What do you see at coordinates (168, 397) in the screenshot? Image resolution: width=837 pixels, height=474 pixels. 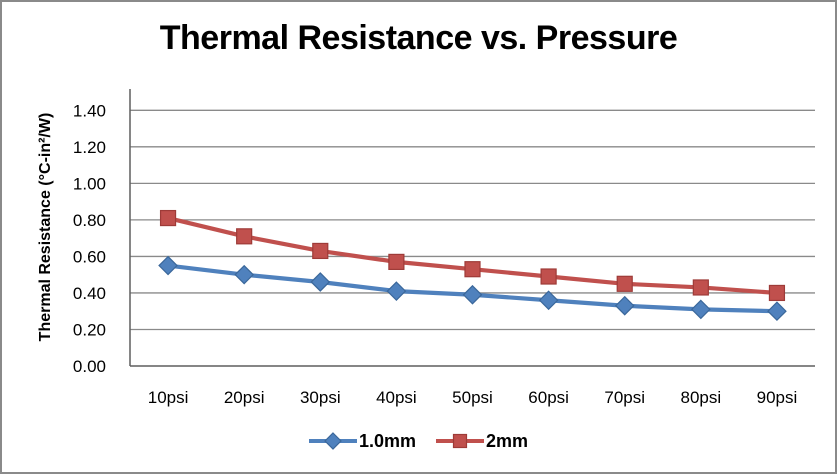 I see `x-tick-label: 10psi` at bounding box center [168, 397].